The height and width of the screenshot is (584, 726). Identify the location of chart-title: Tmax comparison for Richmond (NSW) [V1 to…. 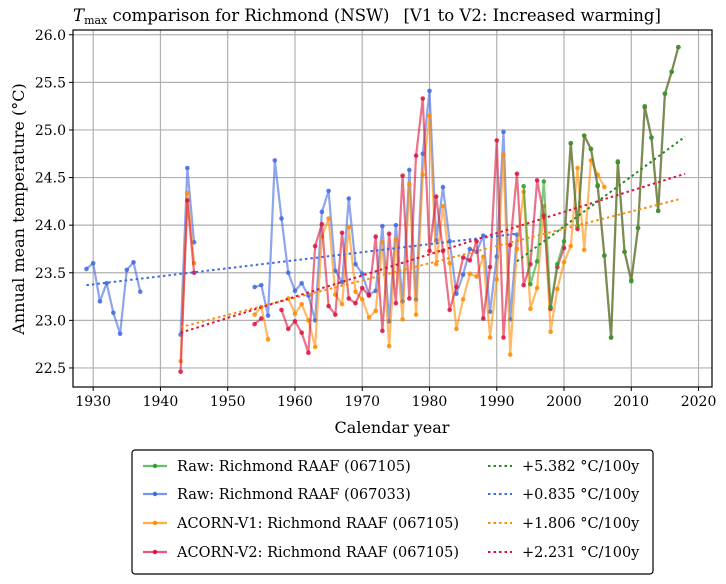
(367, 16).